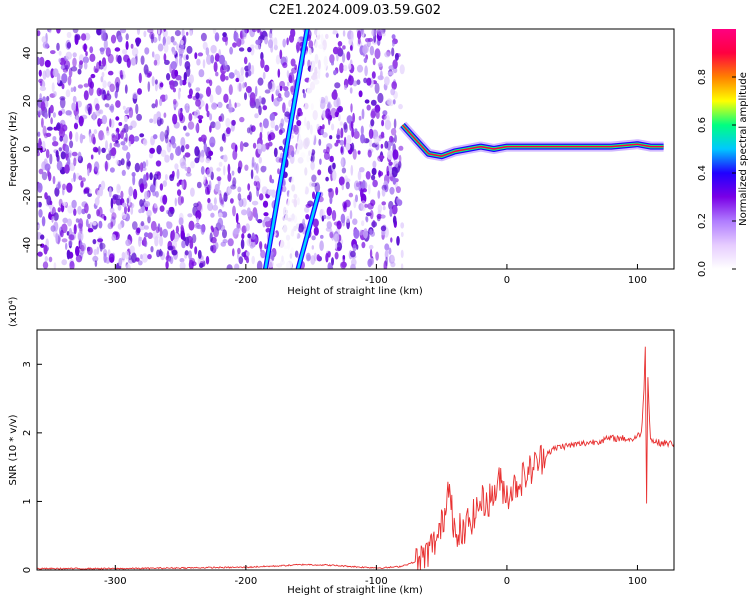  I want to click on cb-tick-label: 0.4, so click(702, 173).